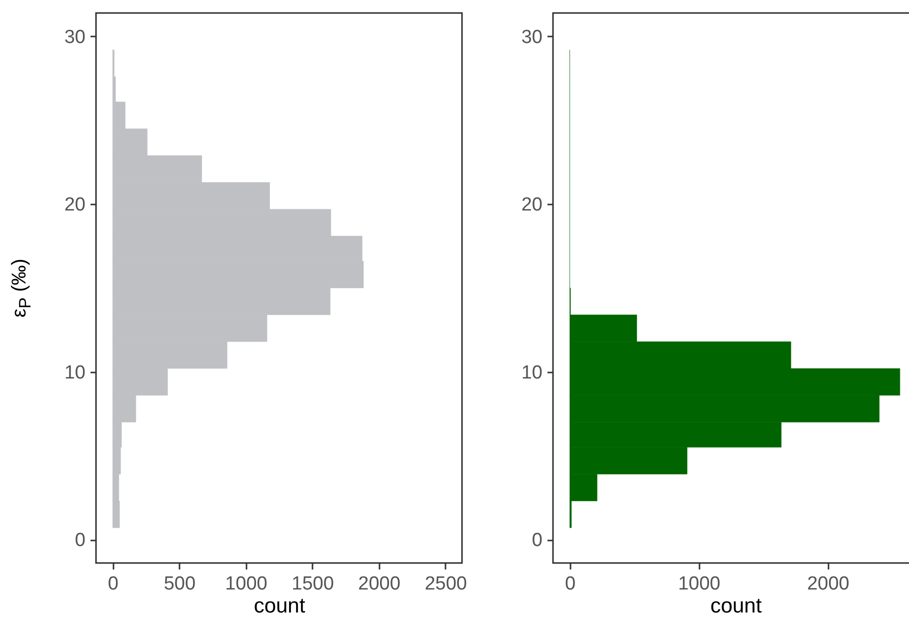 Image resolution: width=909 pixels, height=642 pixels. Describe the element at coordinates (446, 584) in the screenshot. I see `x-tick-label: 2500` at that location.